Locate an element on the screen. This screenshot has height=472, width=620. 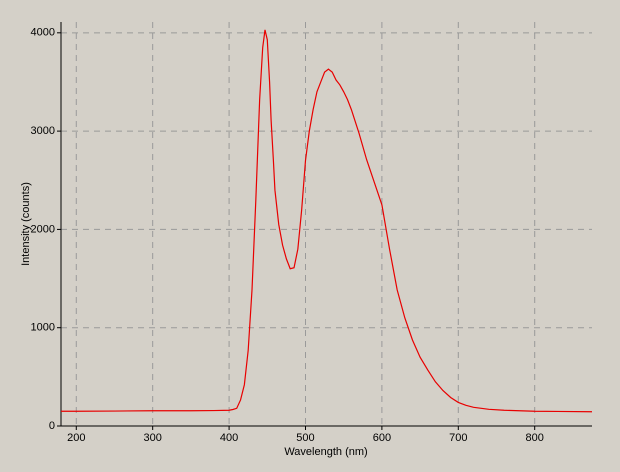
x-tick-label: 600 is located at coordinates (382, 438).